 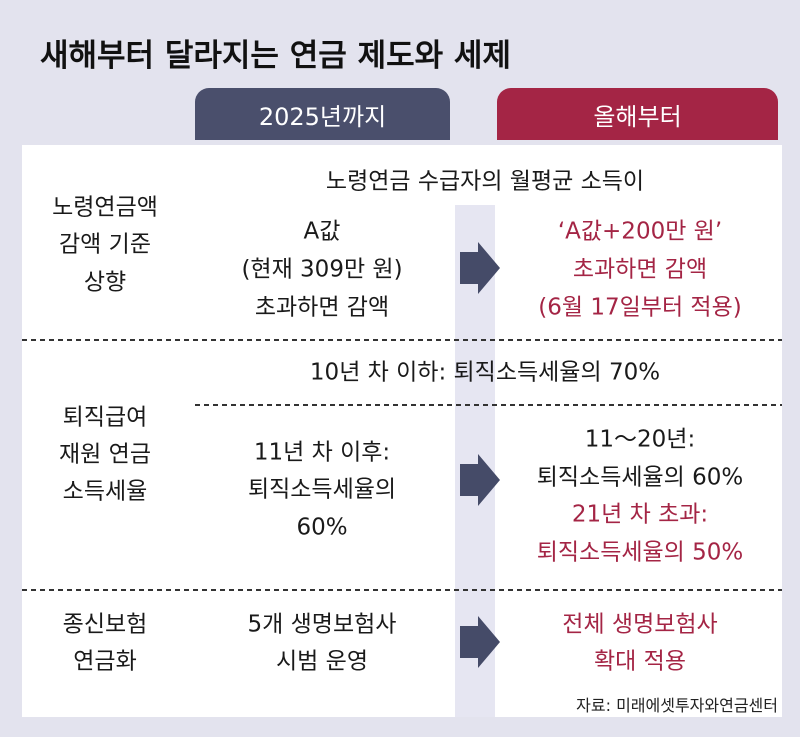 What do you see at coordinates (105, 624) in the screenshot?
I see `row-label: 종신보험` at bounding box center [105, 624].